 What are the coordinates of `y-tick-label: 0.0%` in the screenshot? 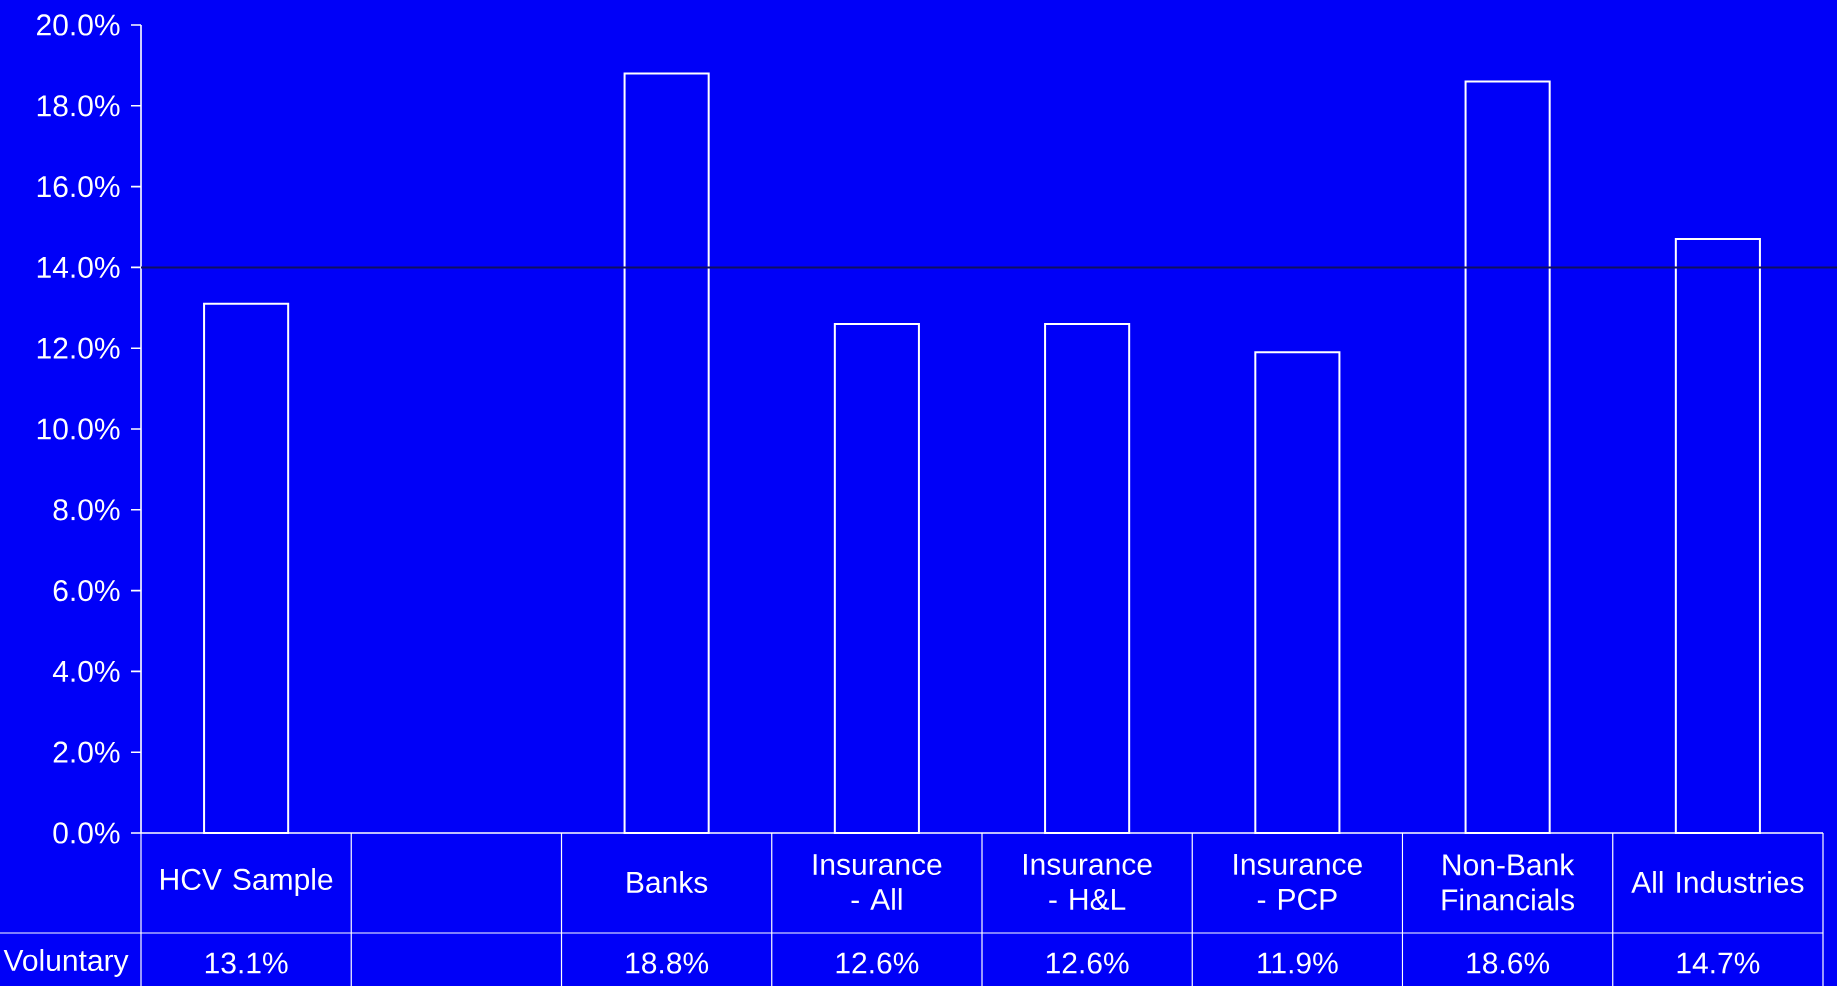 It's located at (86, 833).